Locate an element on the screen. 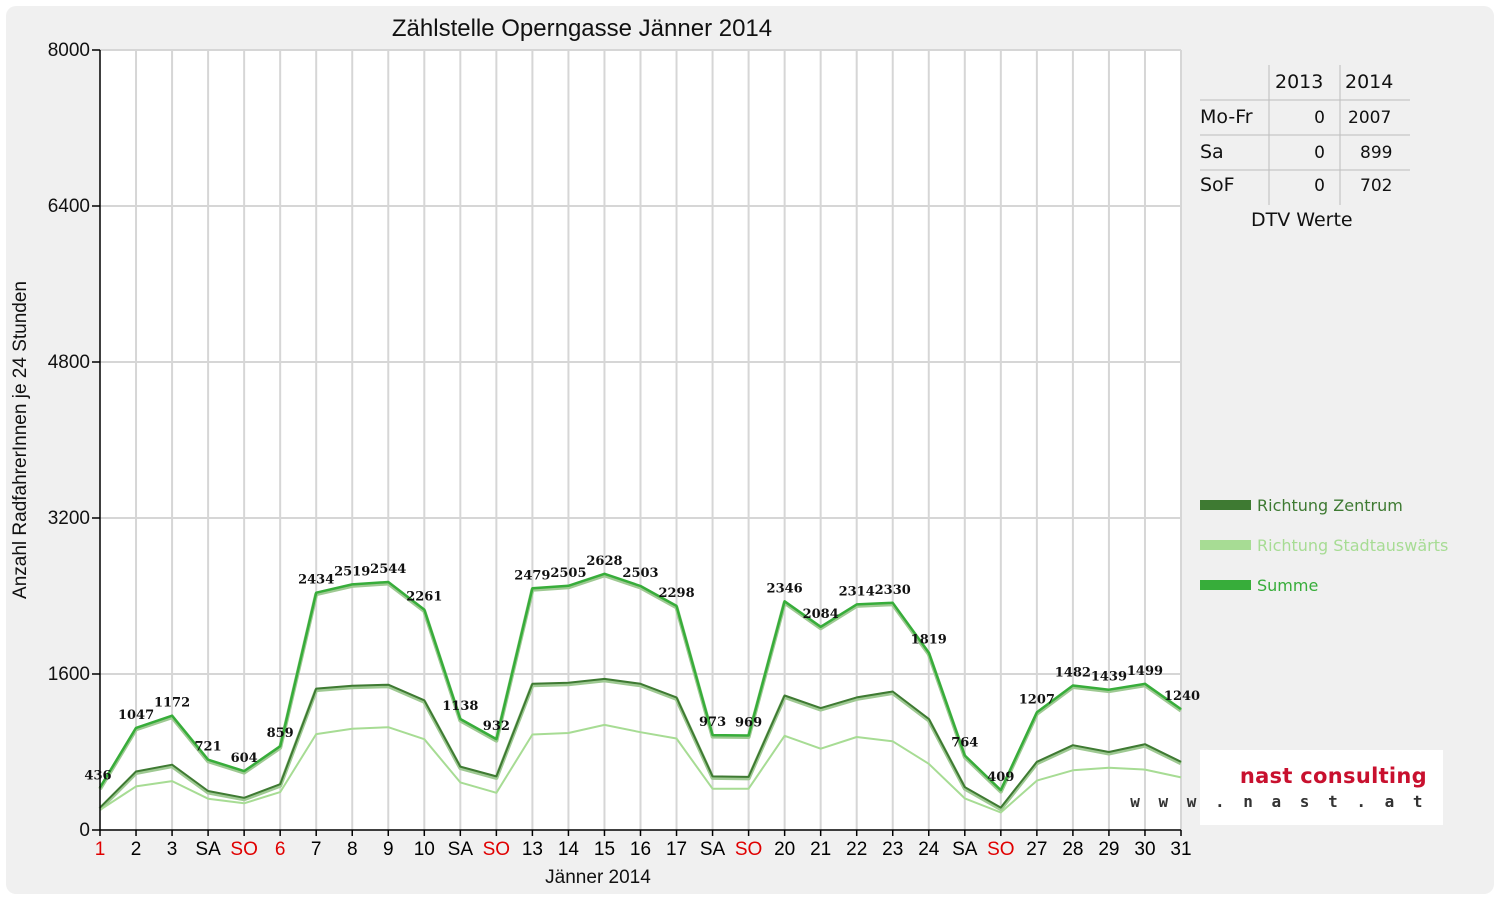 Image resolution: width=1500 pixels, height=900 pixels. dtv-row-label: Mo-Fr is located at coordinates (1226, 117).